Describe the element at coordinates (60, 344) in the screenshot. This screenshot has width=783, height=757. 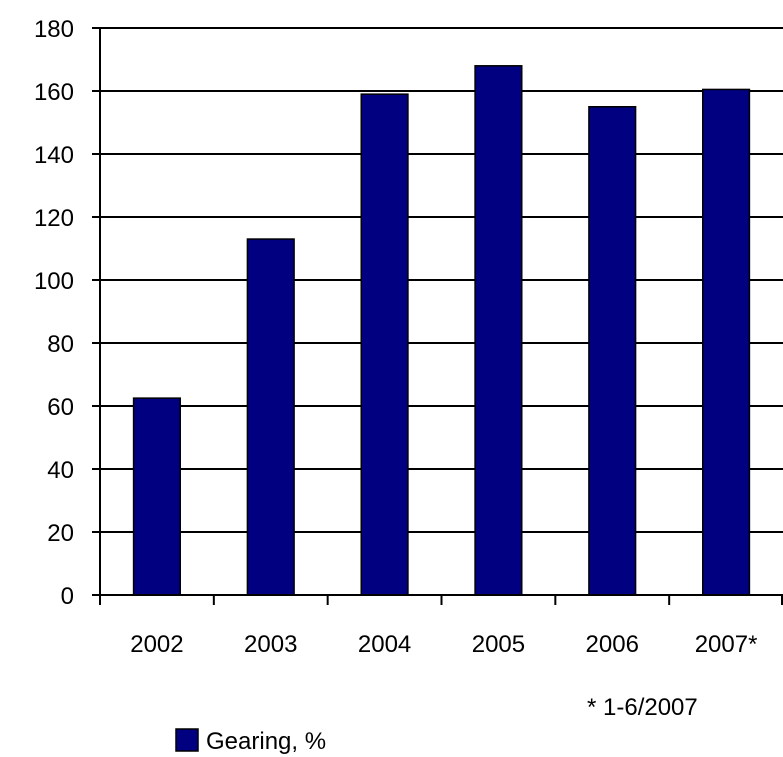
I see `y-tick-label-80: 80` at that location.